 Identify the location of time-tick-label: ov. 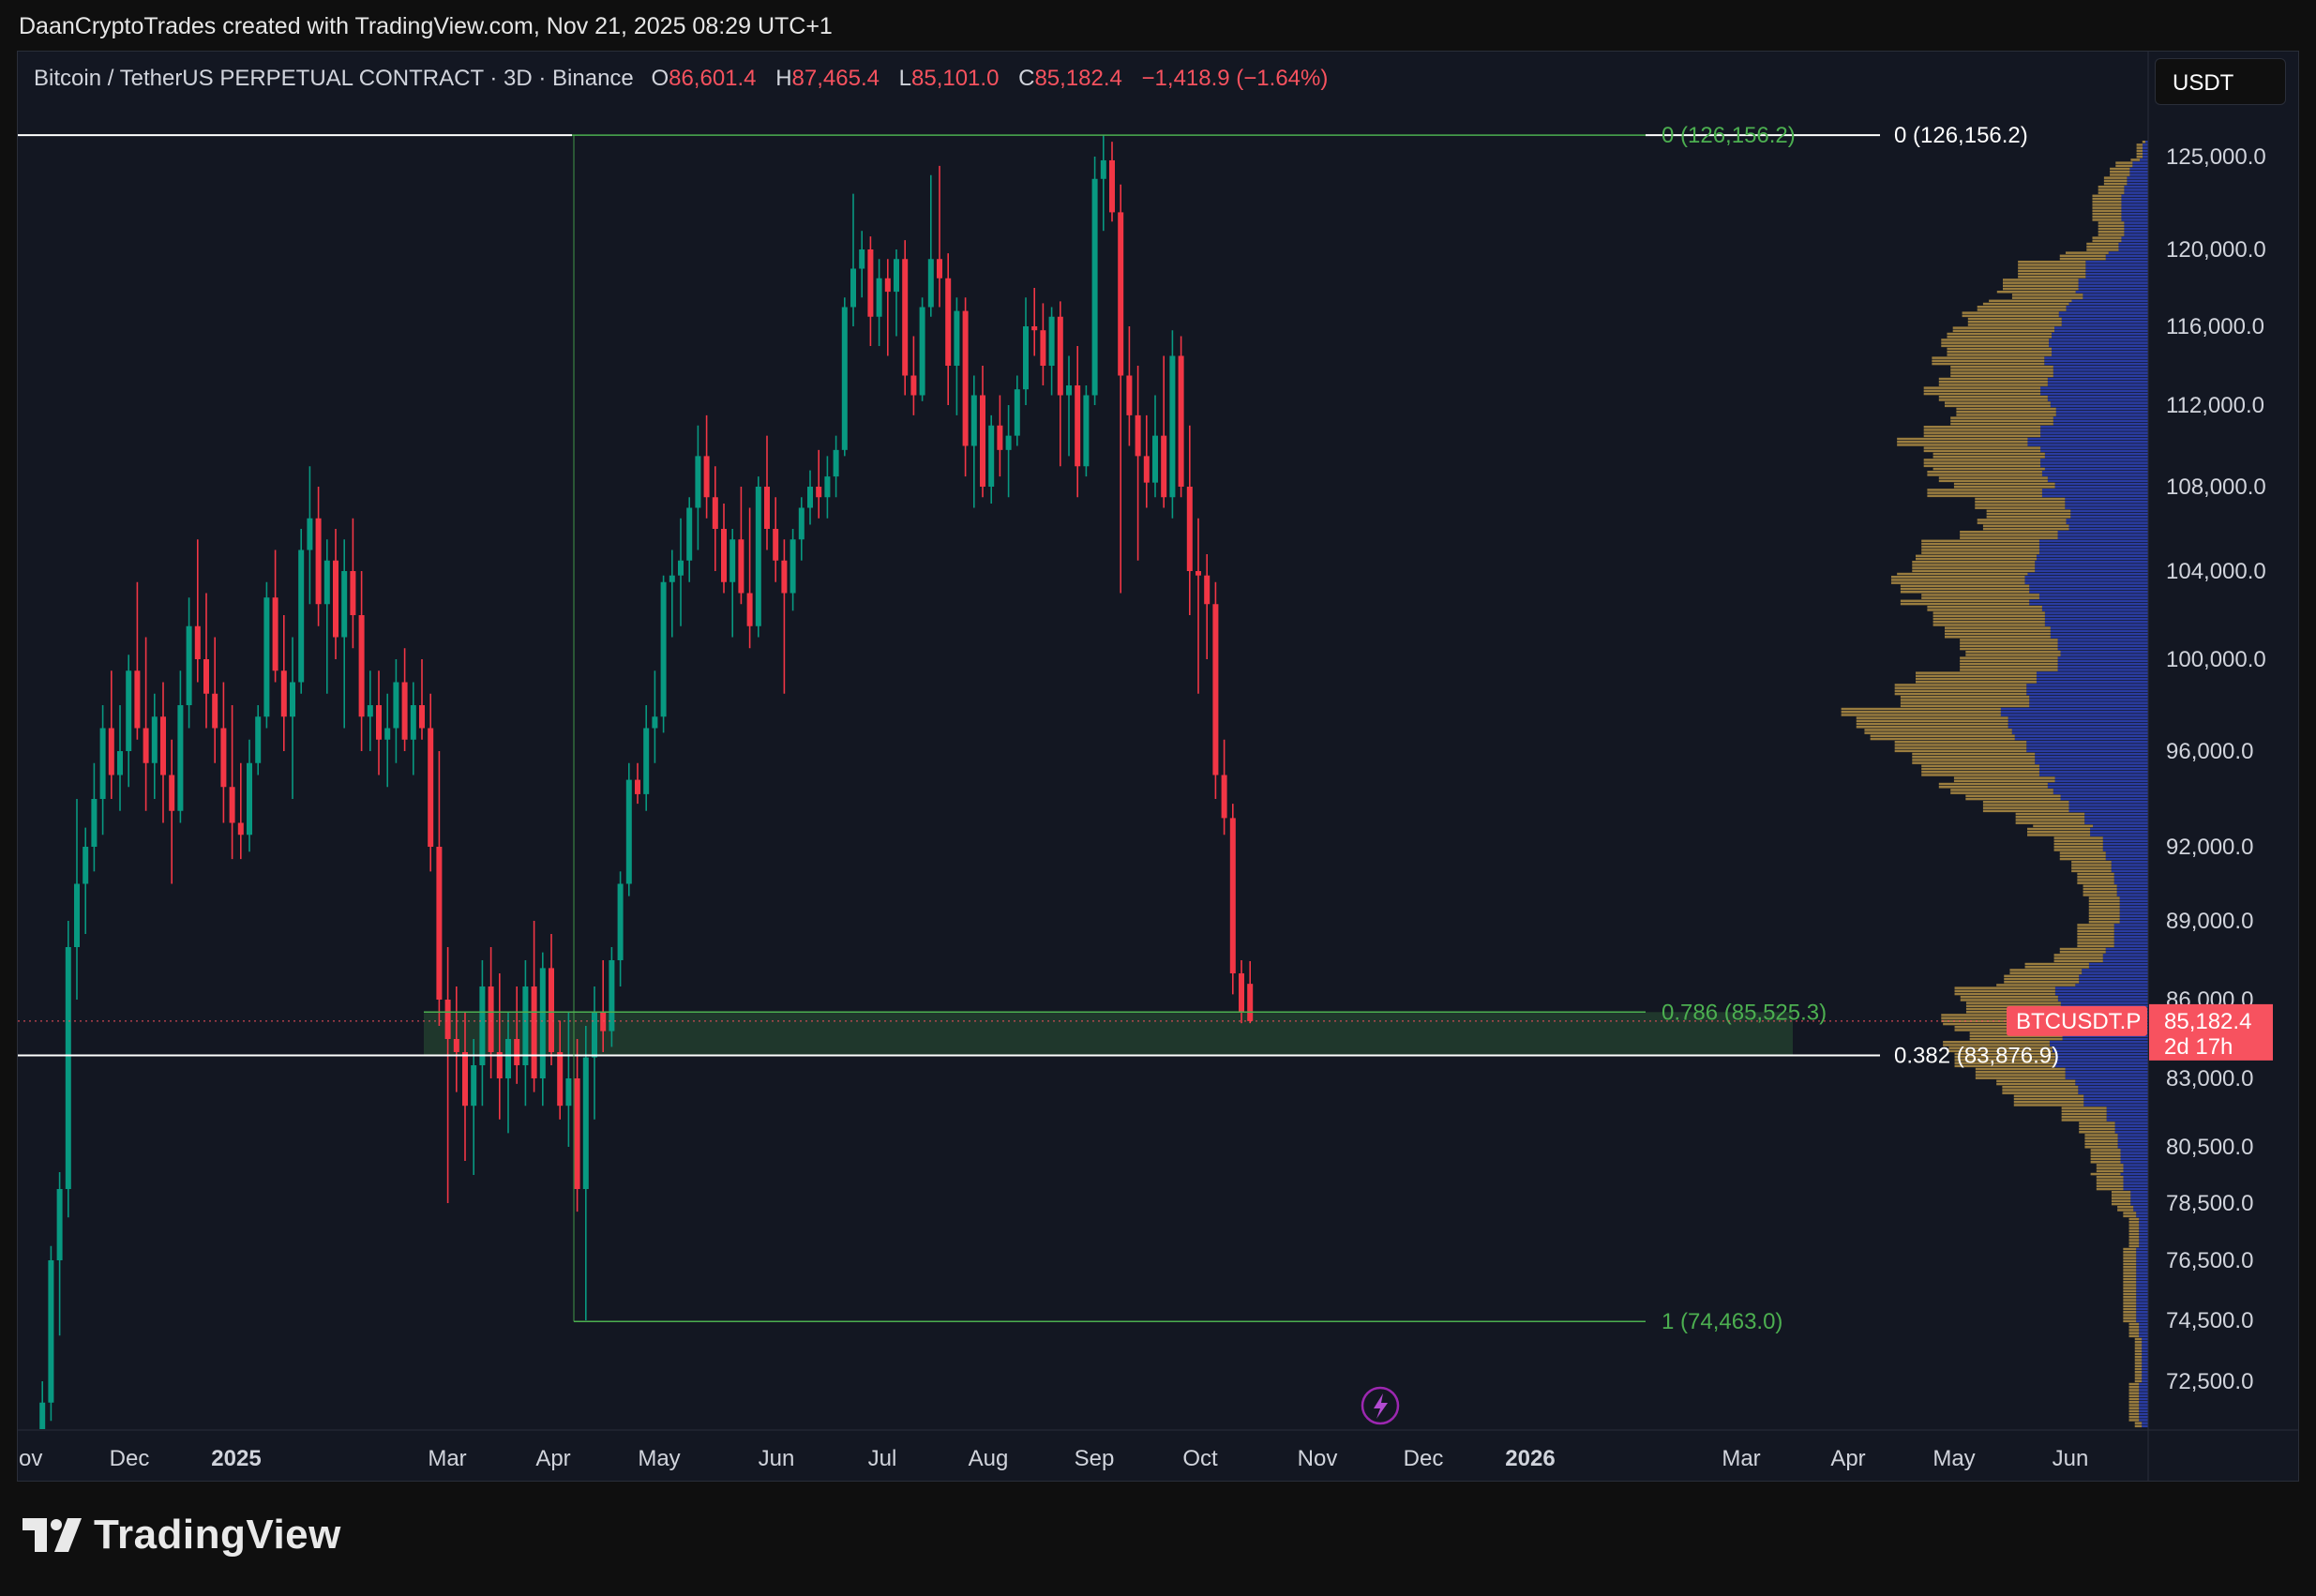
(30, 1458).